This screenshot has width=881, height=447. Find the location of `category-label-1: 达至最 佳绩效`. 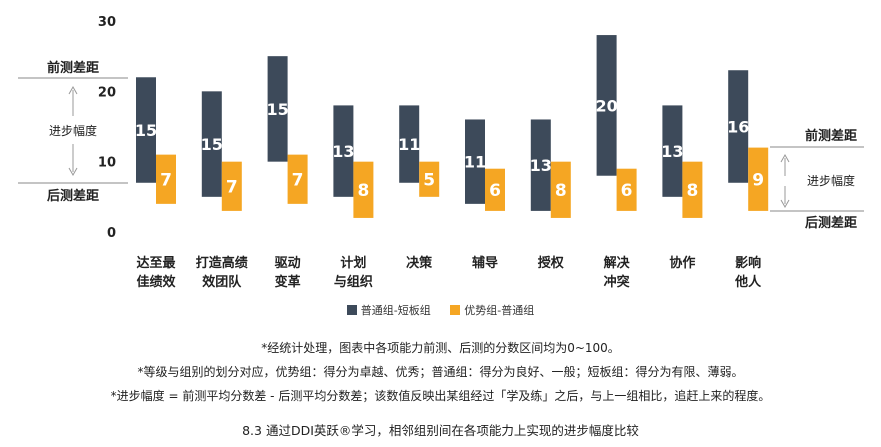

category-label-1: 达至最 佳绩效 is located at coordinates (156, 273).